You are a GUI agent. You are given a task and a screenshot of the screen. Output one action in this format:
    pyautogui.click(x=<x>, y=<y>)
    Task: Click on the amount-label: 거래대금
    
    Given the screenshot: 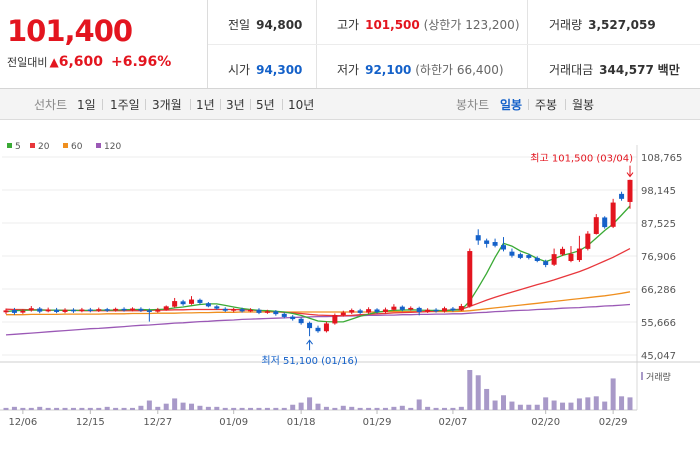 What is the action you would take?
    pyautogui.click(x=571, y=70)
    